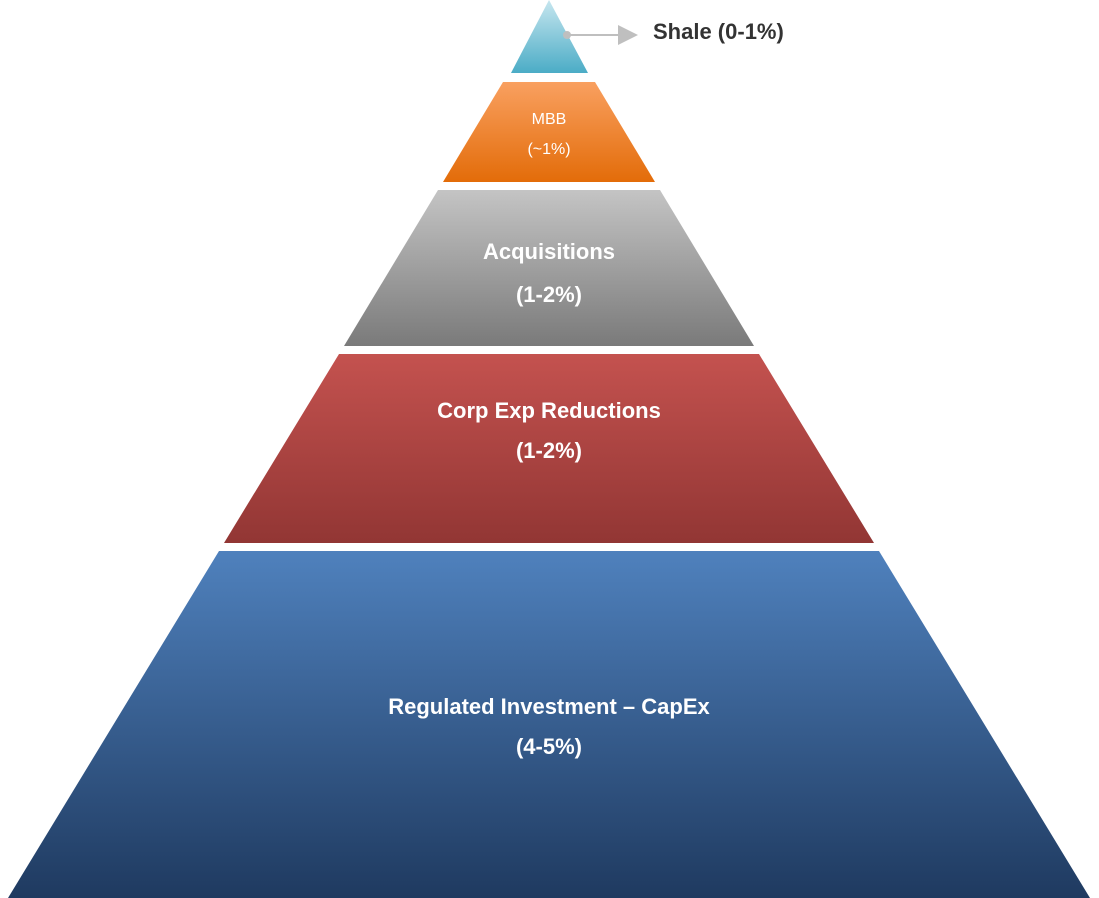 The image size is (1099, 898). What do you see at coordinates (549, 294) in the screenshot?
I see `acquisitions-value: (1-2%)` at bounding box center [549, 294].